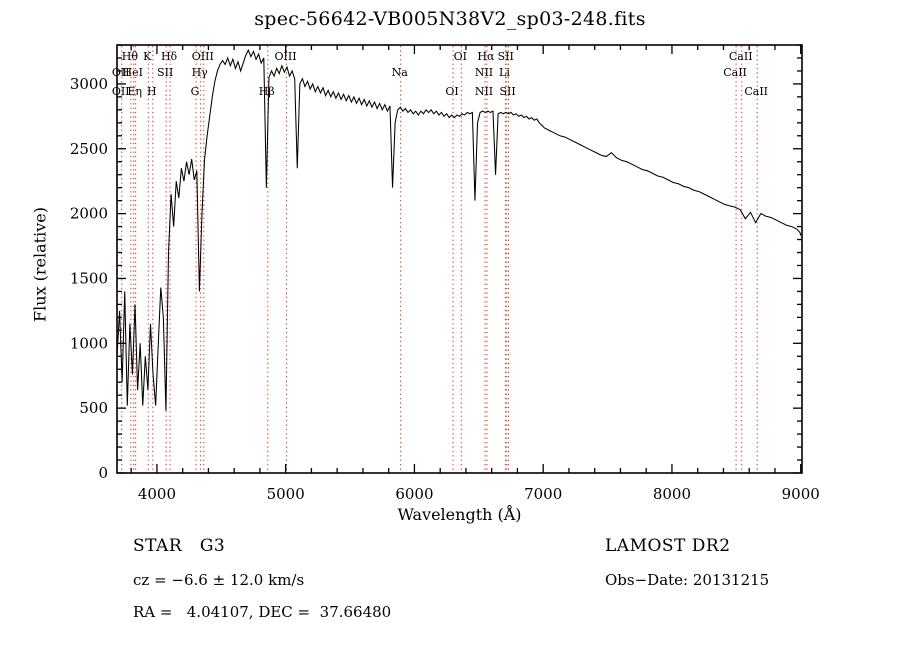 The image size is (900, 650). Describe the element at coordinates (267, 91) in the screenshot. I see `line-marker-label: Hβ` at that location.